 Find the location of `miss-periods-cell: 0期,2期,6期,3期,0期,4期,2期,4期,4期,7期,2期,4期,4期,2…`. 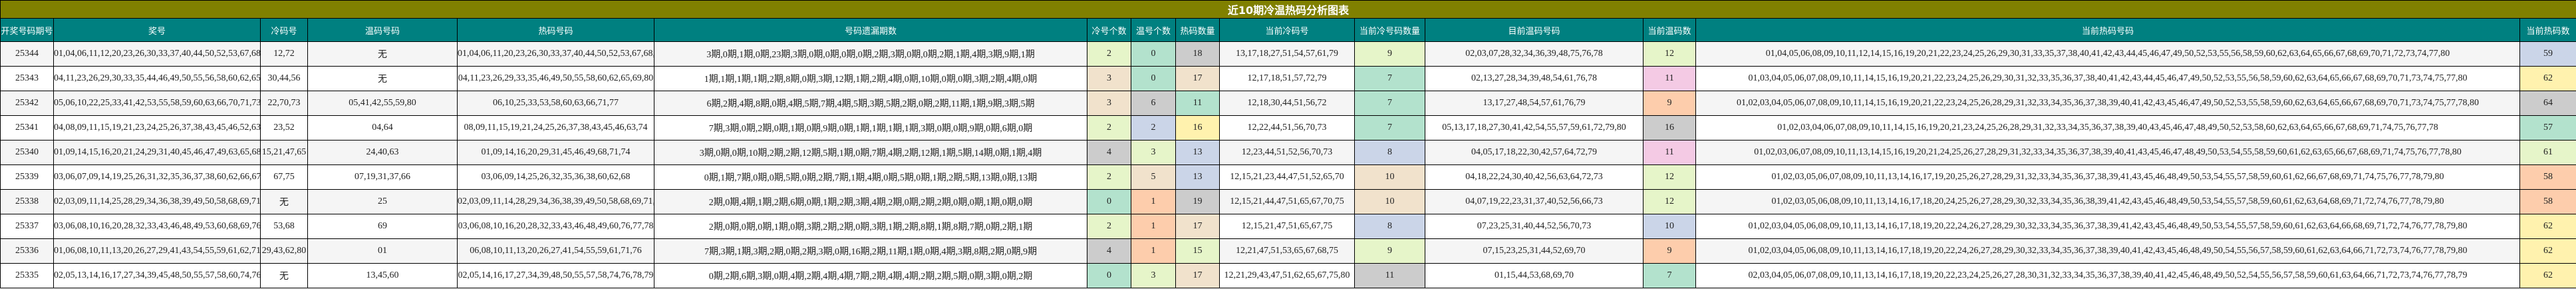

miss-periods-cell: 0期,2期,6期,3期,0期,4期,2期,4期,4期,7期,2期,4期,4期,2… is located at coordinates (870, 275).